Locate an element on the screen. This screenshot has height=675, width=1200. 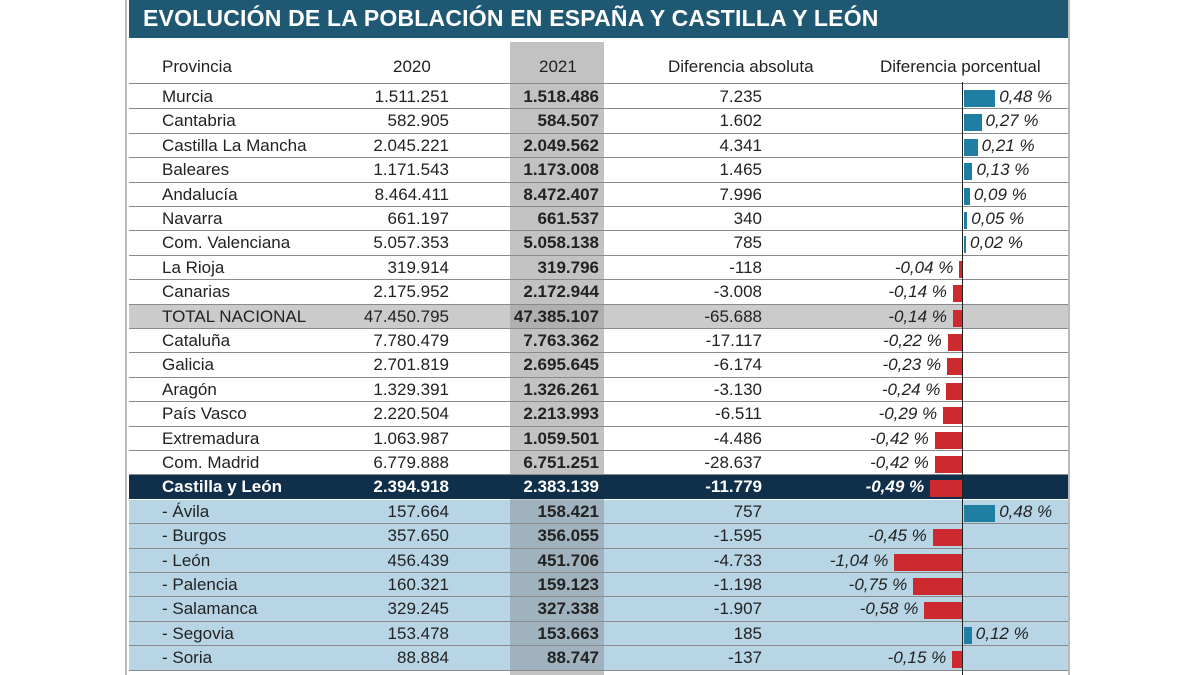
header-2020: 2020 is located at coordinates (412, 66).